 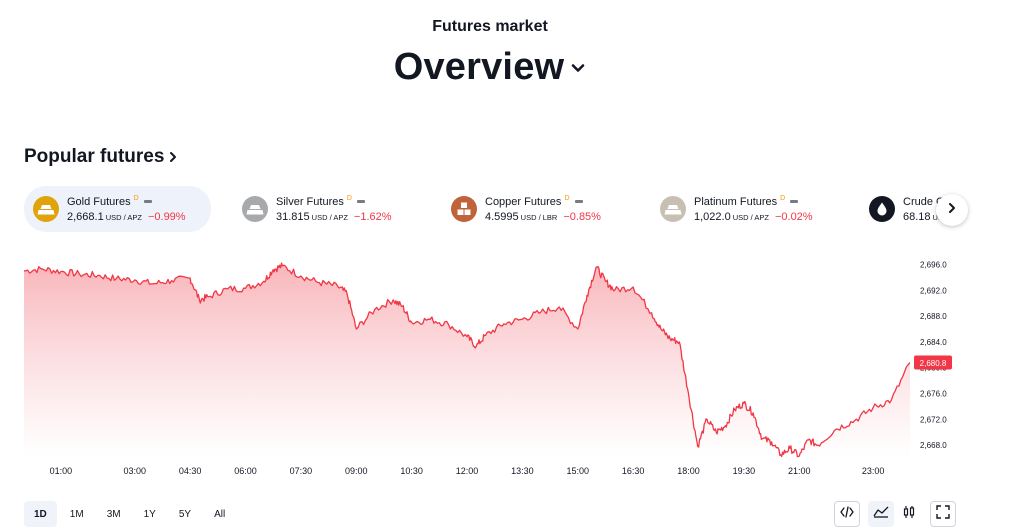 I want to click on card-name: Crude O, so click(x=923, y=201).